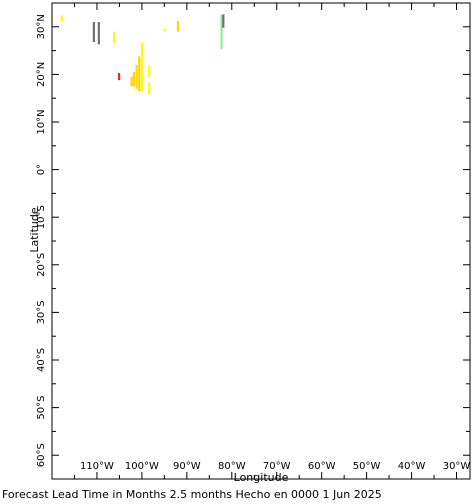 Image resolution: width=474 pixels, height=504 pixels. Describe the element at coordinates (41, 169) in the screenshot. I see `y-tick-label: 0°` at that location.